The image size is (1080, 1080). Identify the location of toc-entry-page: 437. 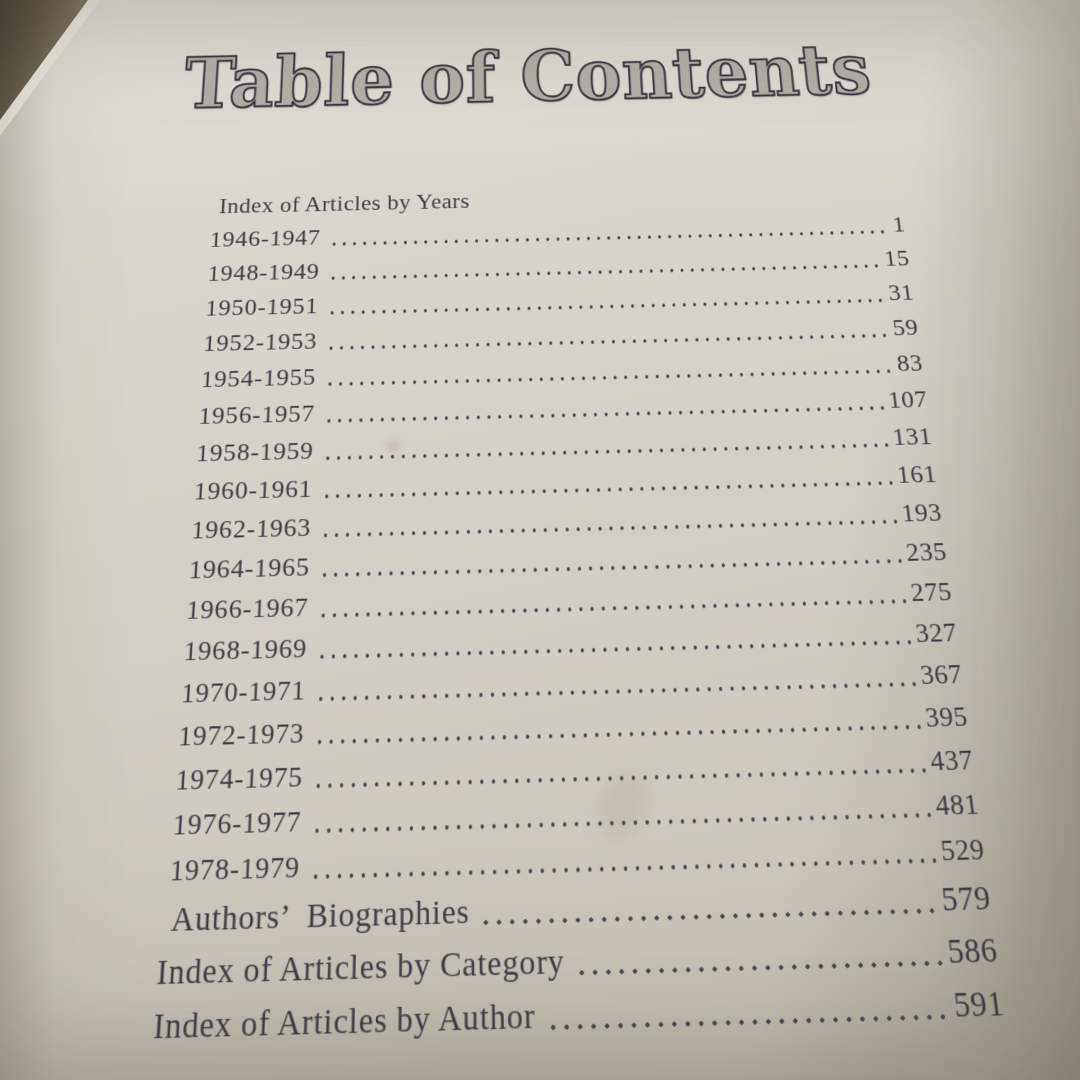
(952, 760).